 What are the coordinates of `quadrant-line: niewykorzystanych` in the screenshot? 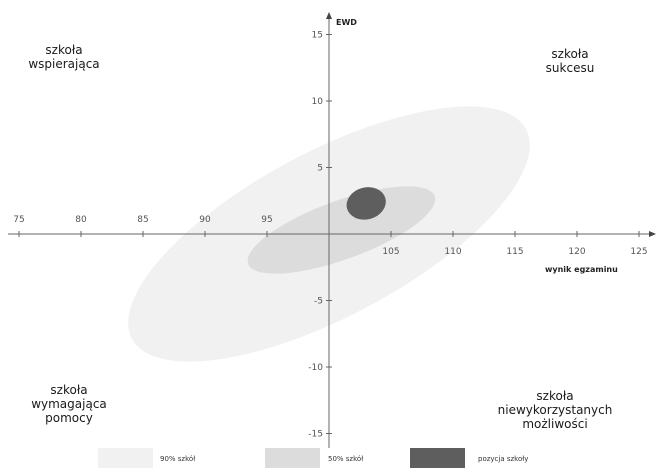 It's located at (555, 410).